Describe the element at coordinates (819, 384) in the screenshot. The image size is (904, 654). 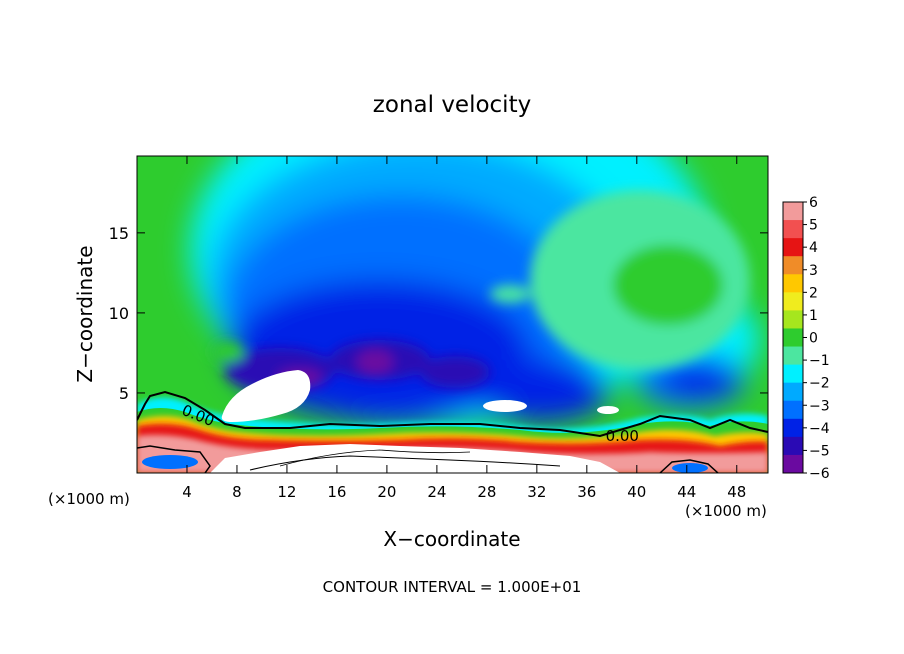
I see `colorbar-tick-label: −2` at that location.